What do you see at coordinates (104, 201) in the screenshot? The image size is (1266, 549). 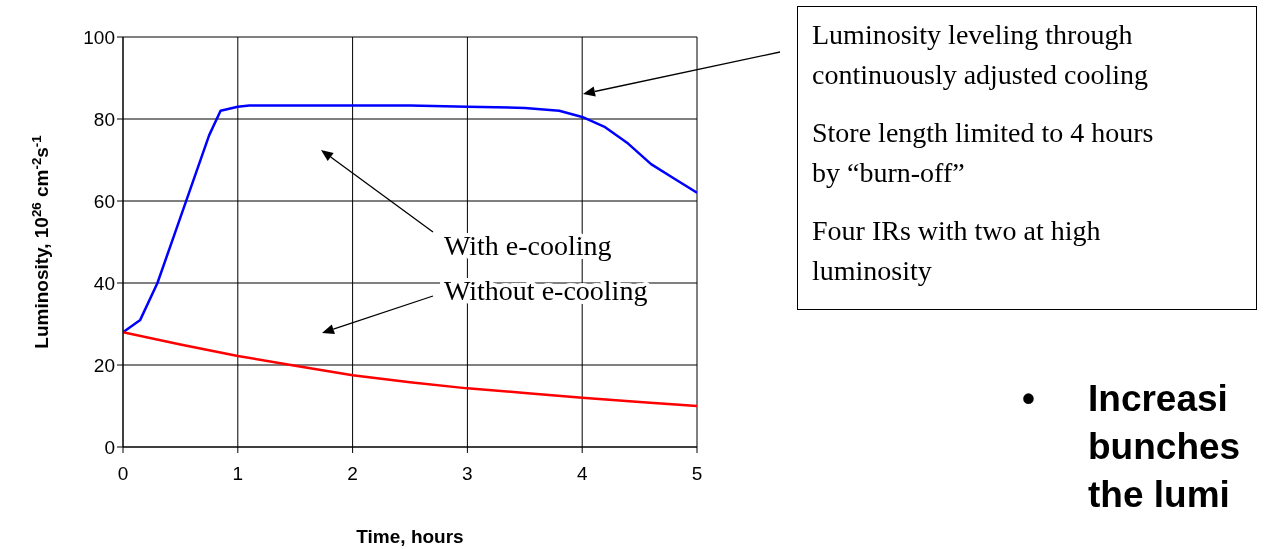 I see `y-tick-label: 60` at bounding box center [104, 201].